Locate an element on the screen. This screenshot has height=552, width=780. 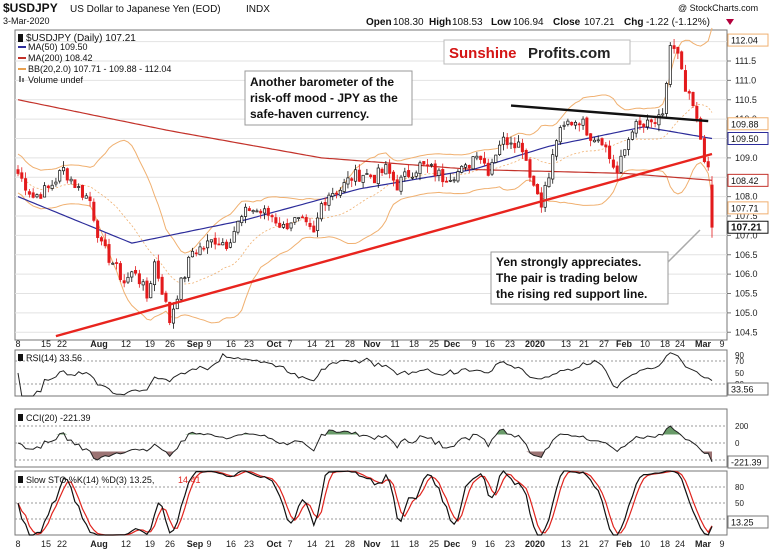
price-tag-label: 112.04 is located at coordinates (744, 41).